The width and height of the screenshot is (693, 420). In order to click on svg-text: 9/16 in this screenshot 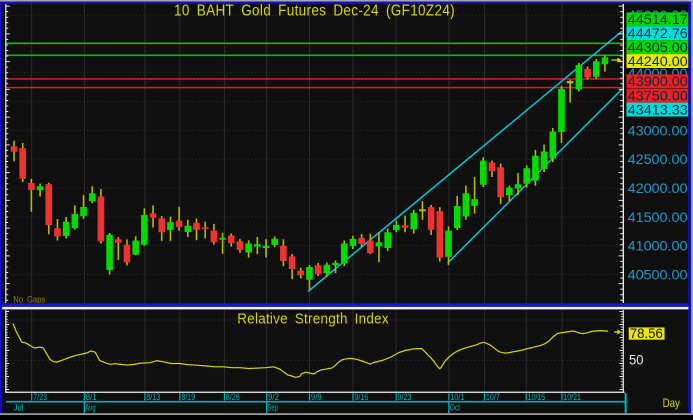, I will do `click(361, 397)`.